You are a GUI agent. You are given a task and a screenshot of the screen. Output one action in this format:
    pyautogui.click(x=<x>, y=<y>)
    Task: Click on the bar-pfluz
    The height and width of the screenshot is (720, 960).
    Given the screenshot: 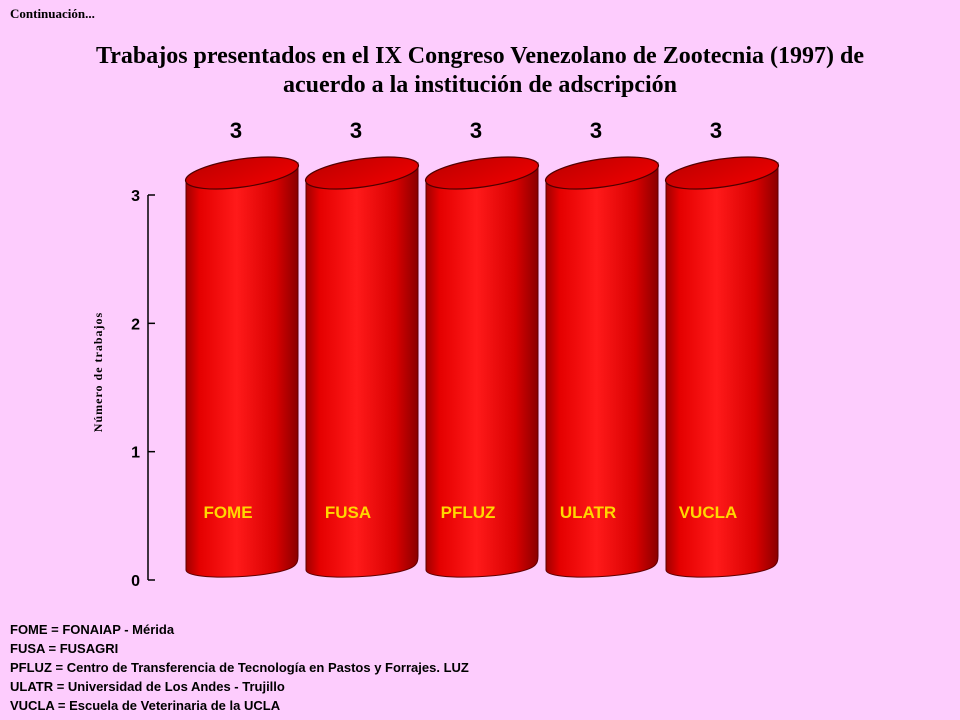 What is the action you would take?
    pyautogui.click(x=482, y=367)
    